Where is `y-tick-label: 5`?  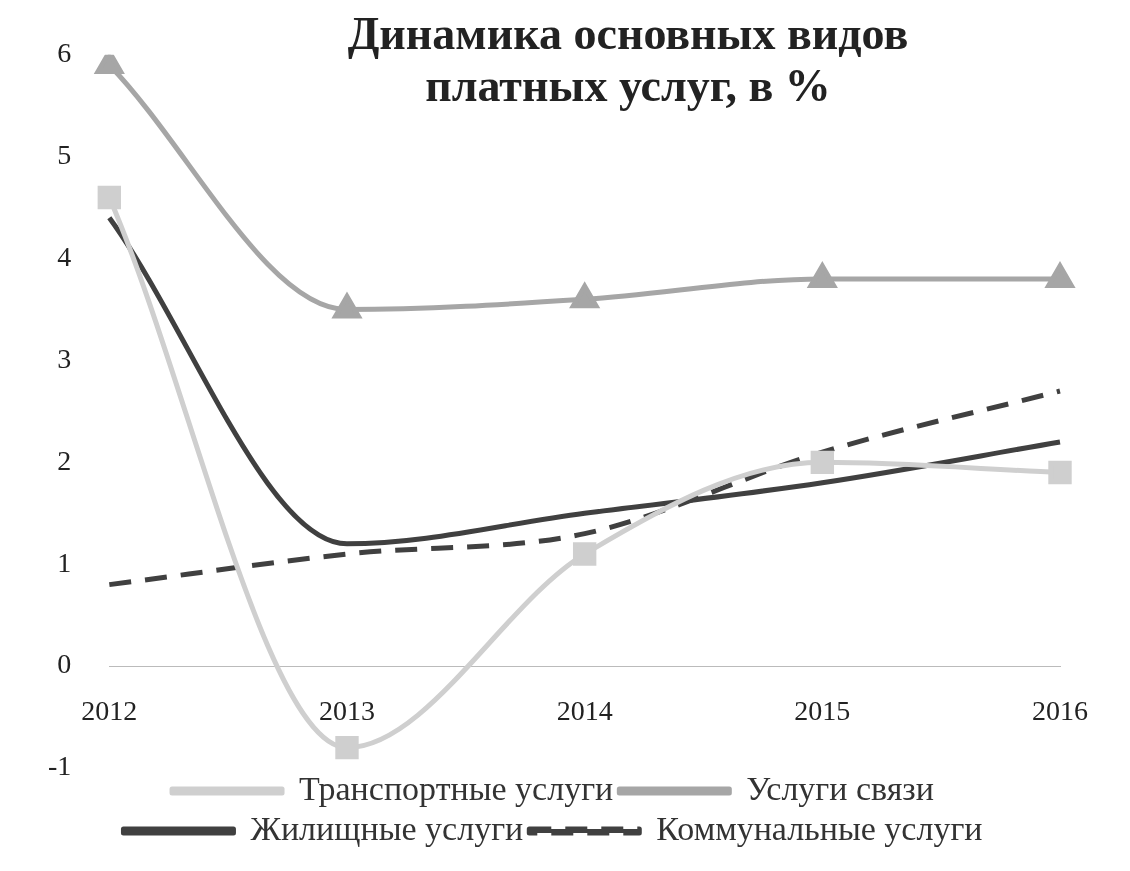
y-tick-label: 5 is located at coordinates (64, 155).